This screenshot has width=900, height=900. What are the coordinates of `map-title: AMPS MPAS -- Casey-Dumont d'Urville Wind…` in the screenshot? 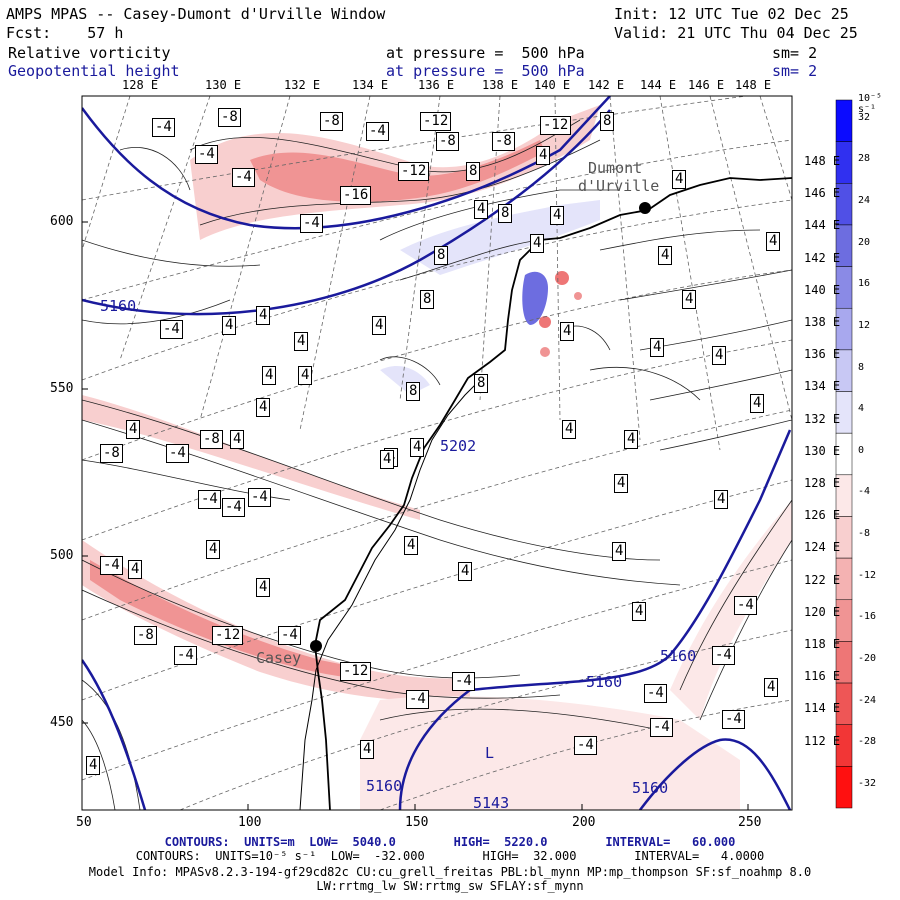 It's located at (196, 14).